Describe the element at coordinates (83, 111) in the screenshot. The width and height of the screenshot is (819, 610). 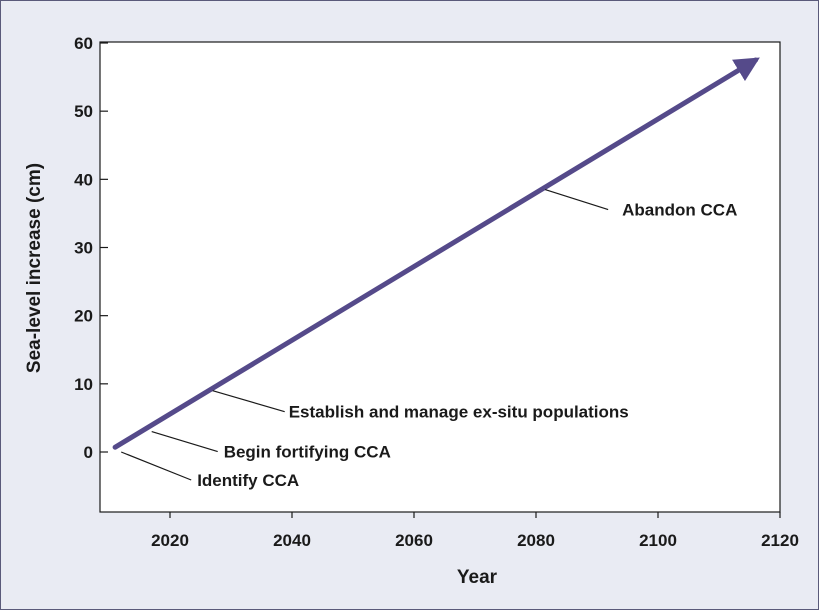
I see `y-tick-label: 50` at that location.